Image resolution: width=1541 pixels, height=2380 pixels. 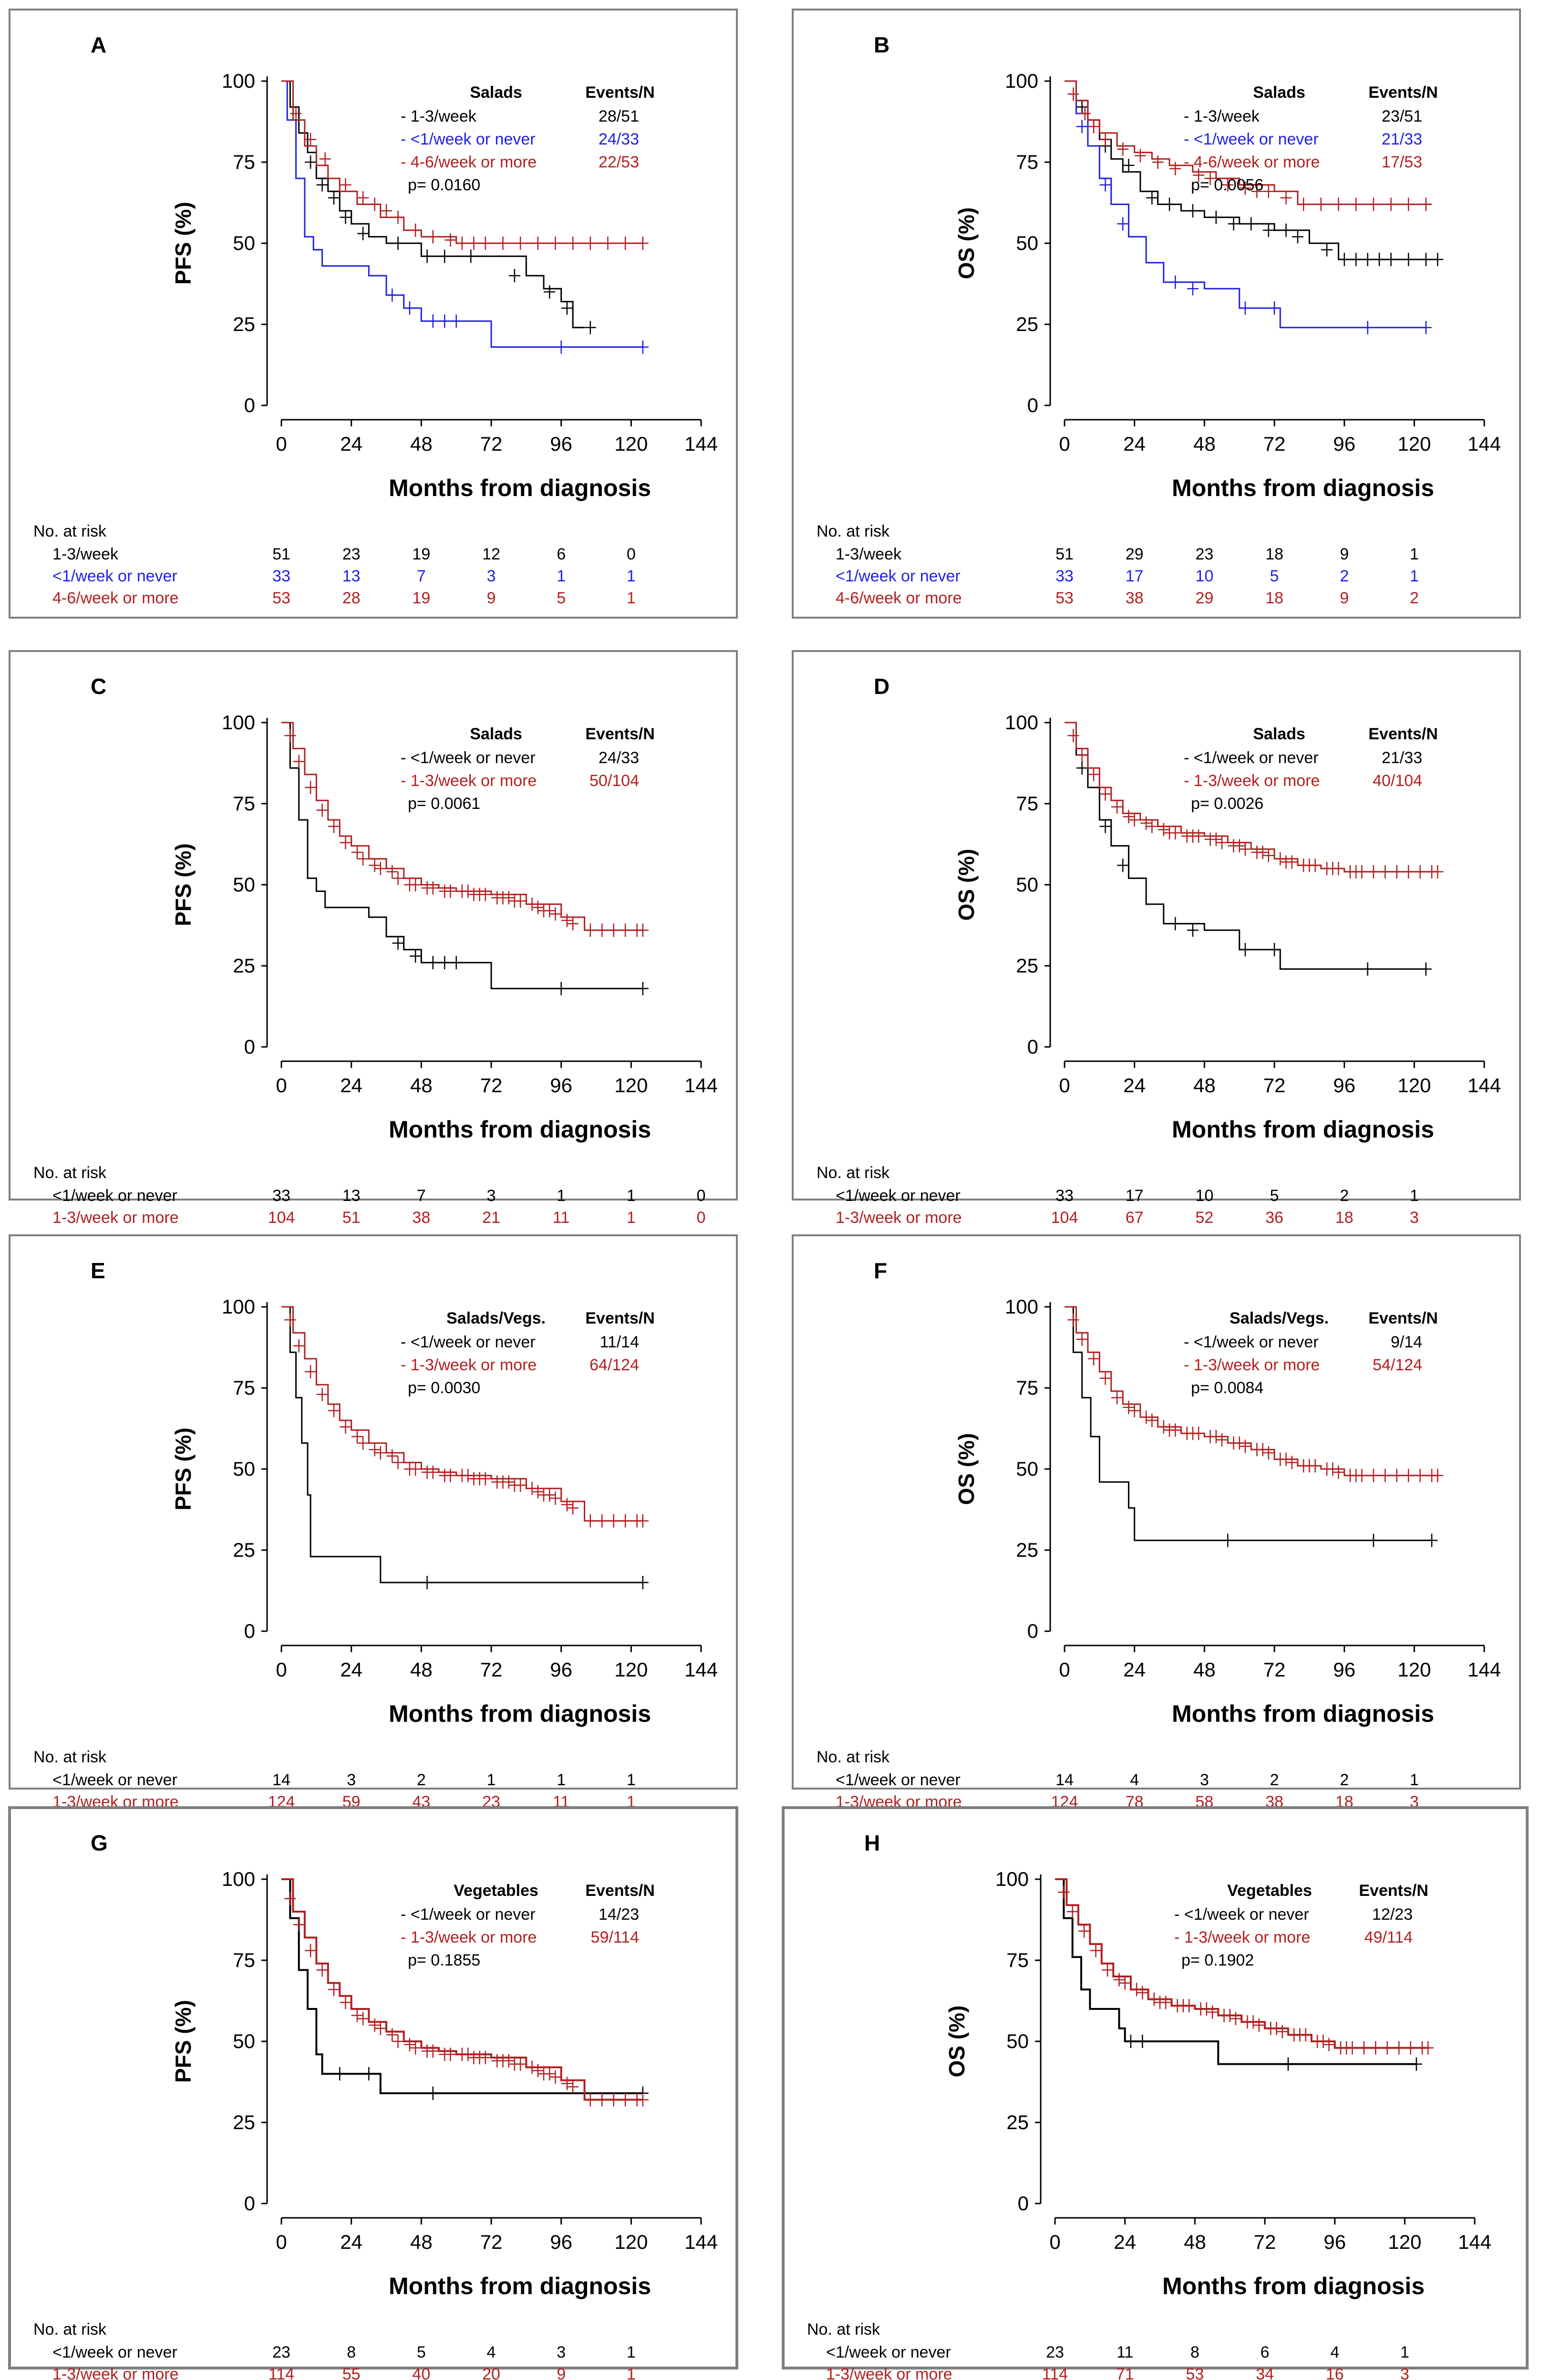 I want to click on risk-value: 20, so click(x=491, y=2372).